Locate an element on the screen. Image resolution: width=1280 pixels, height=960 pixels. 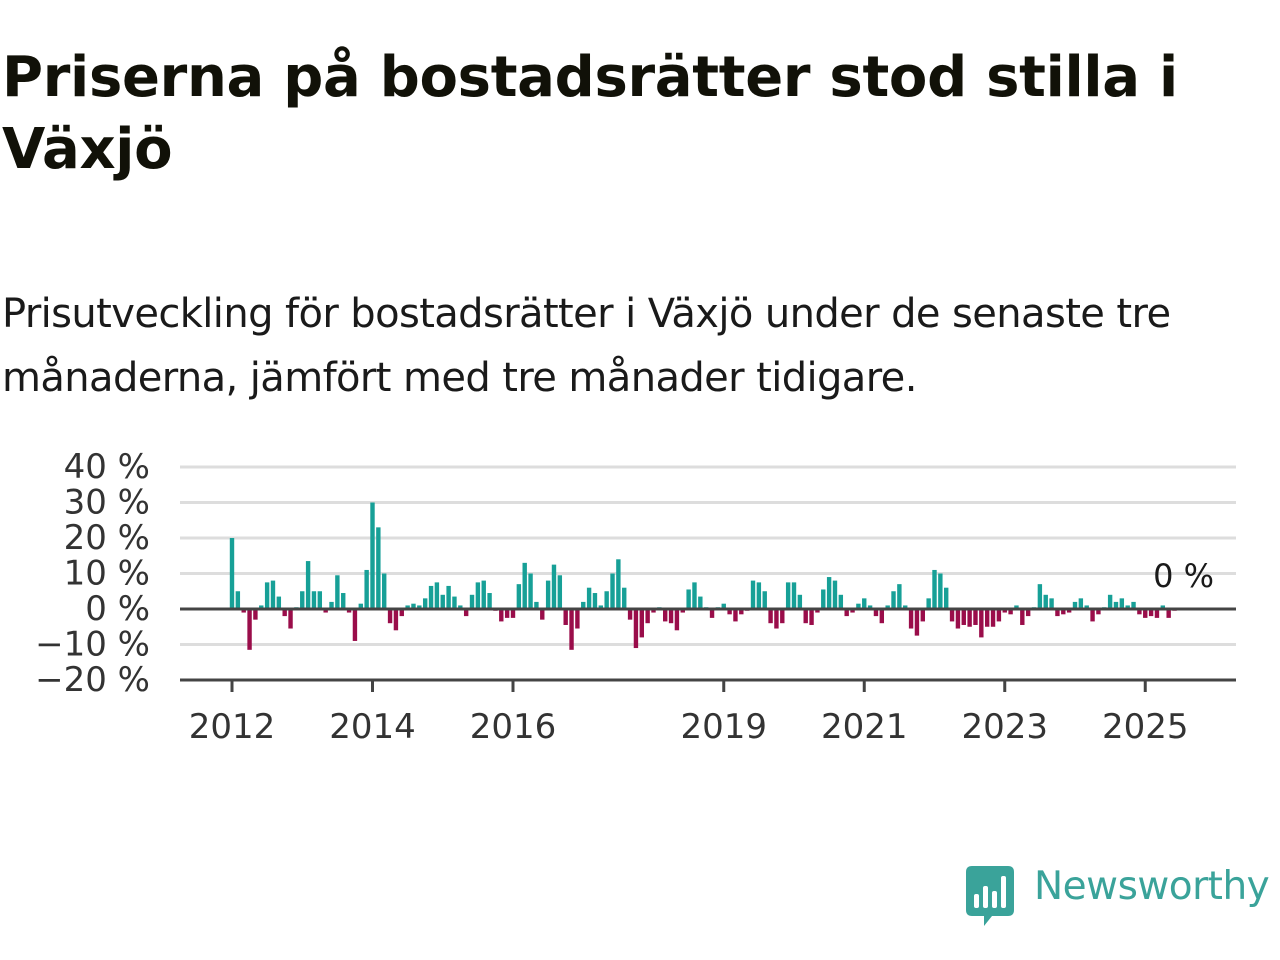
newsworthy-logo: Newsworthy is located at coordinates (1121, 895).